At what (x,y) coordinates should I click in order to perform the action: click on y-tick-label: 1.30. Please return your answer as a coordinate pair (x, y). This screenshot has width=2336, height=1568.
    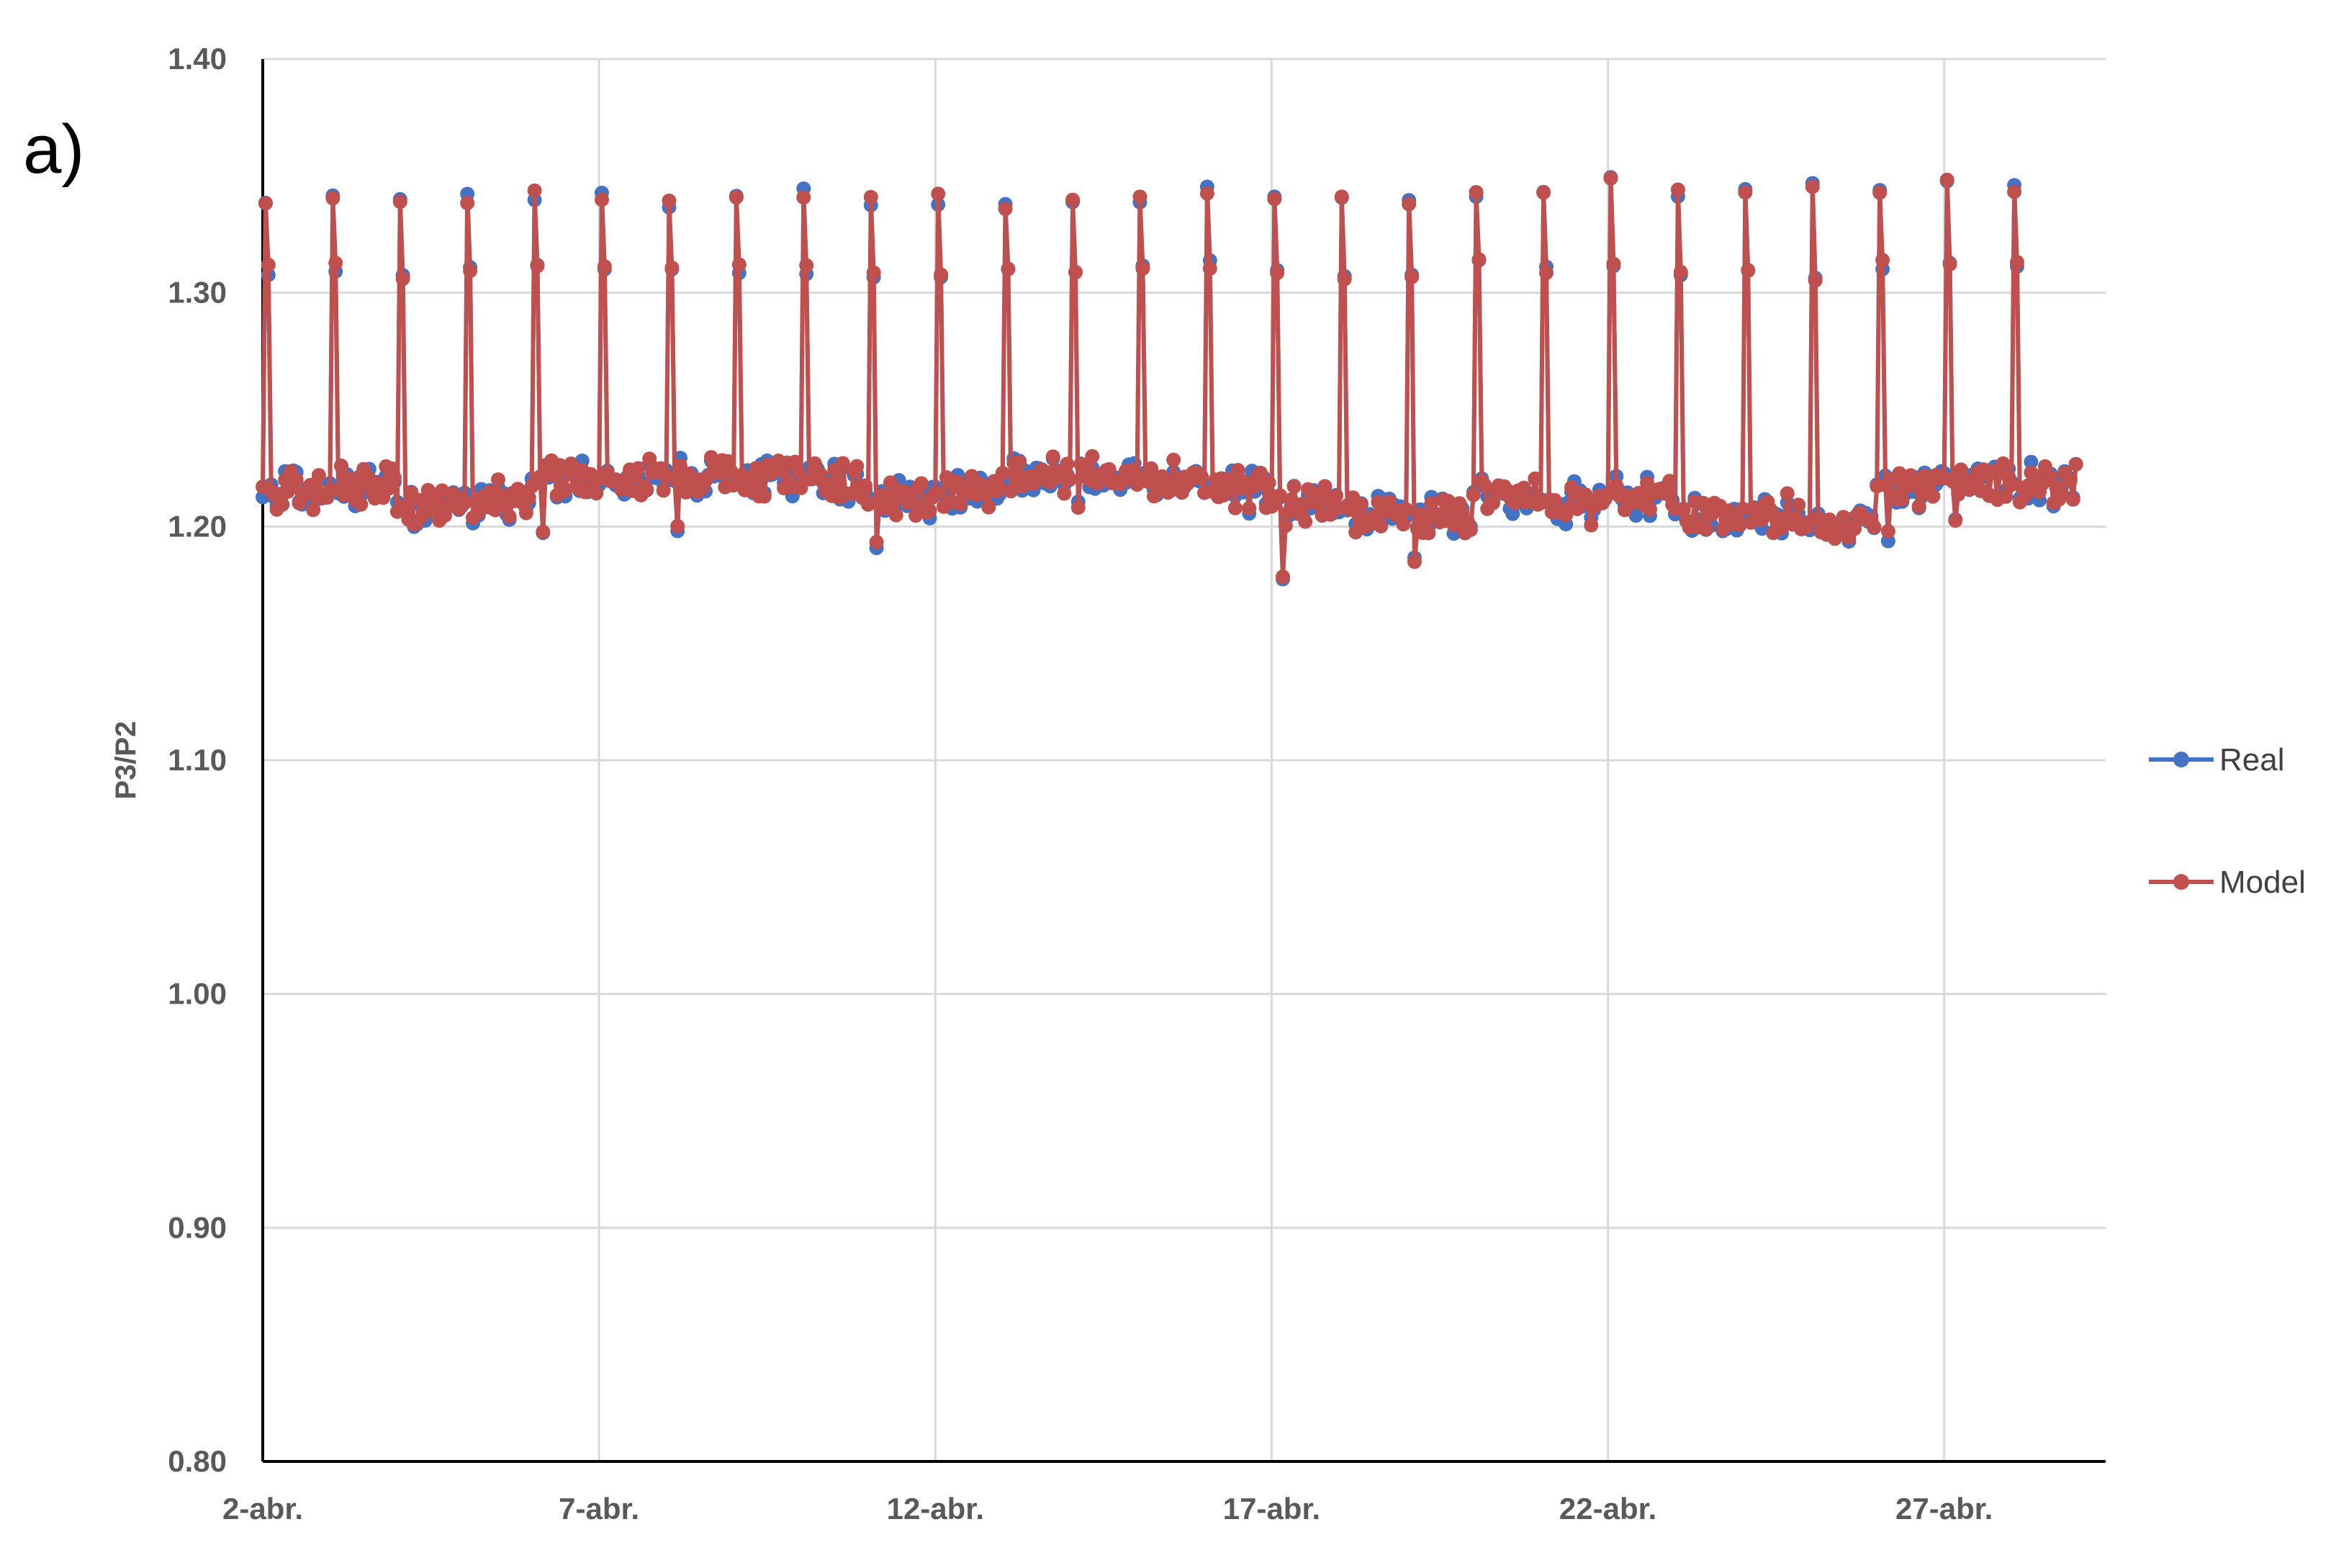
    Looking at the image, I should click on (197, 293).